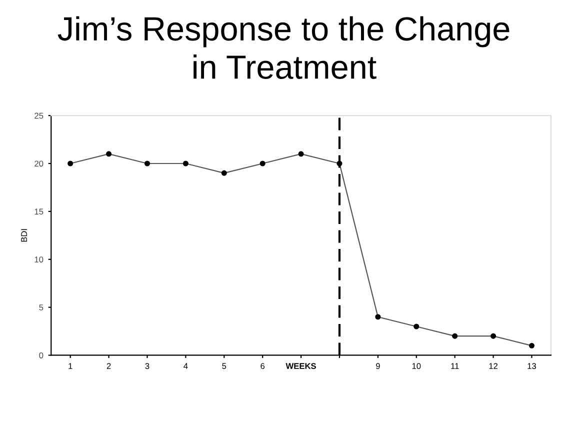  What do you see at coordinates (39, 163) in the screenshot?
I see `y-tick-label: 20` at bounding box center [39, 163].